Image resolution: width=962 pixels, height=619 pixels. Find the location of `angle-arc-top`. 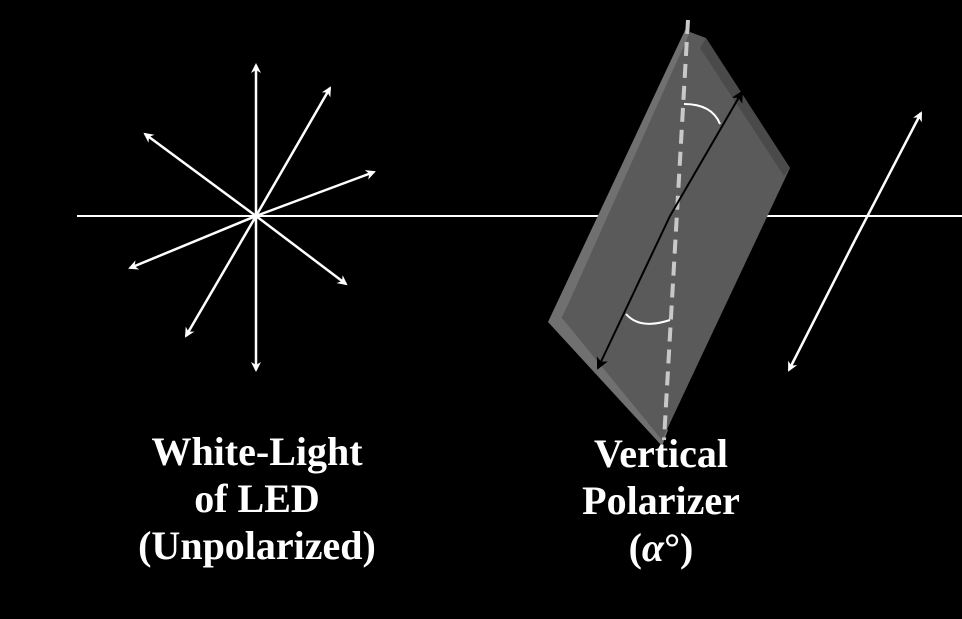

angle-arc-top is located at coordinates (702, 114).